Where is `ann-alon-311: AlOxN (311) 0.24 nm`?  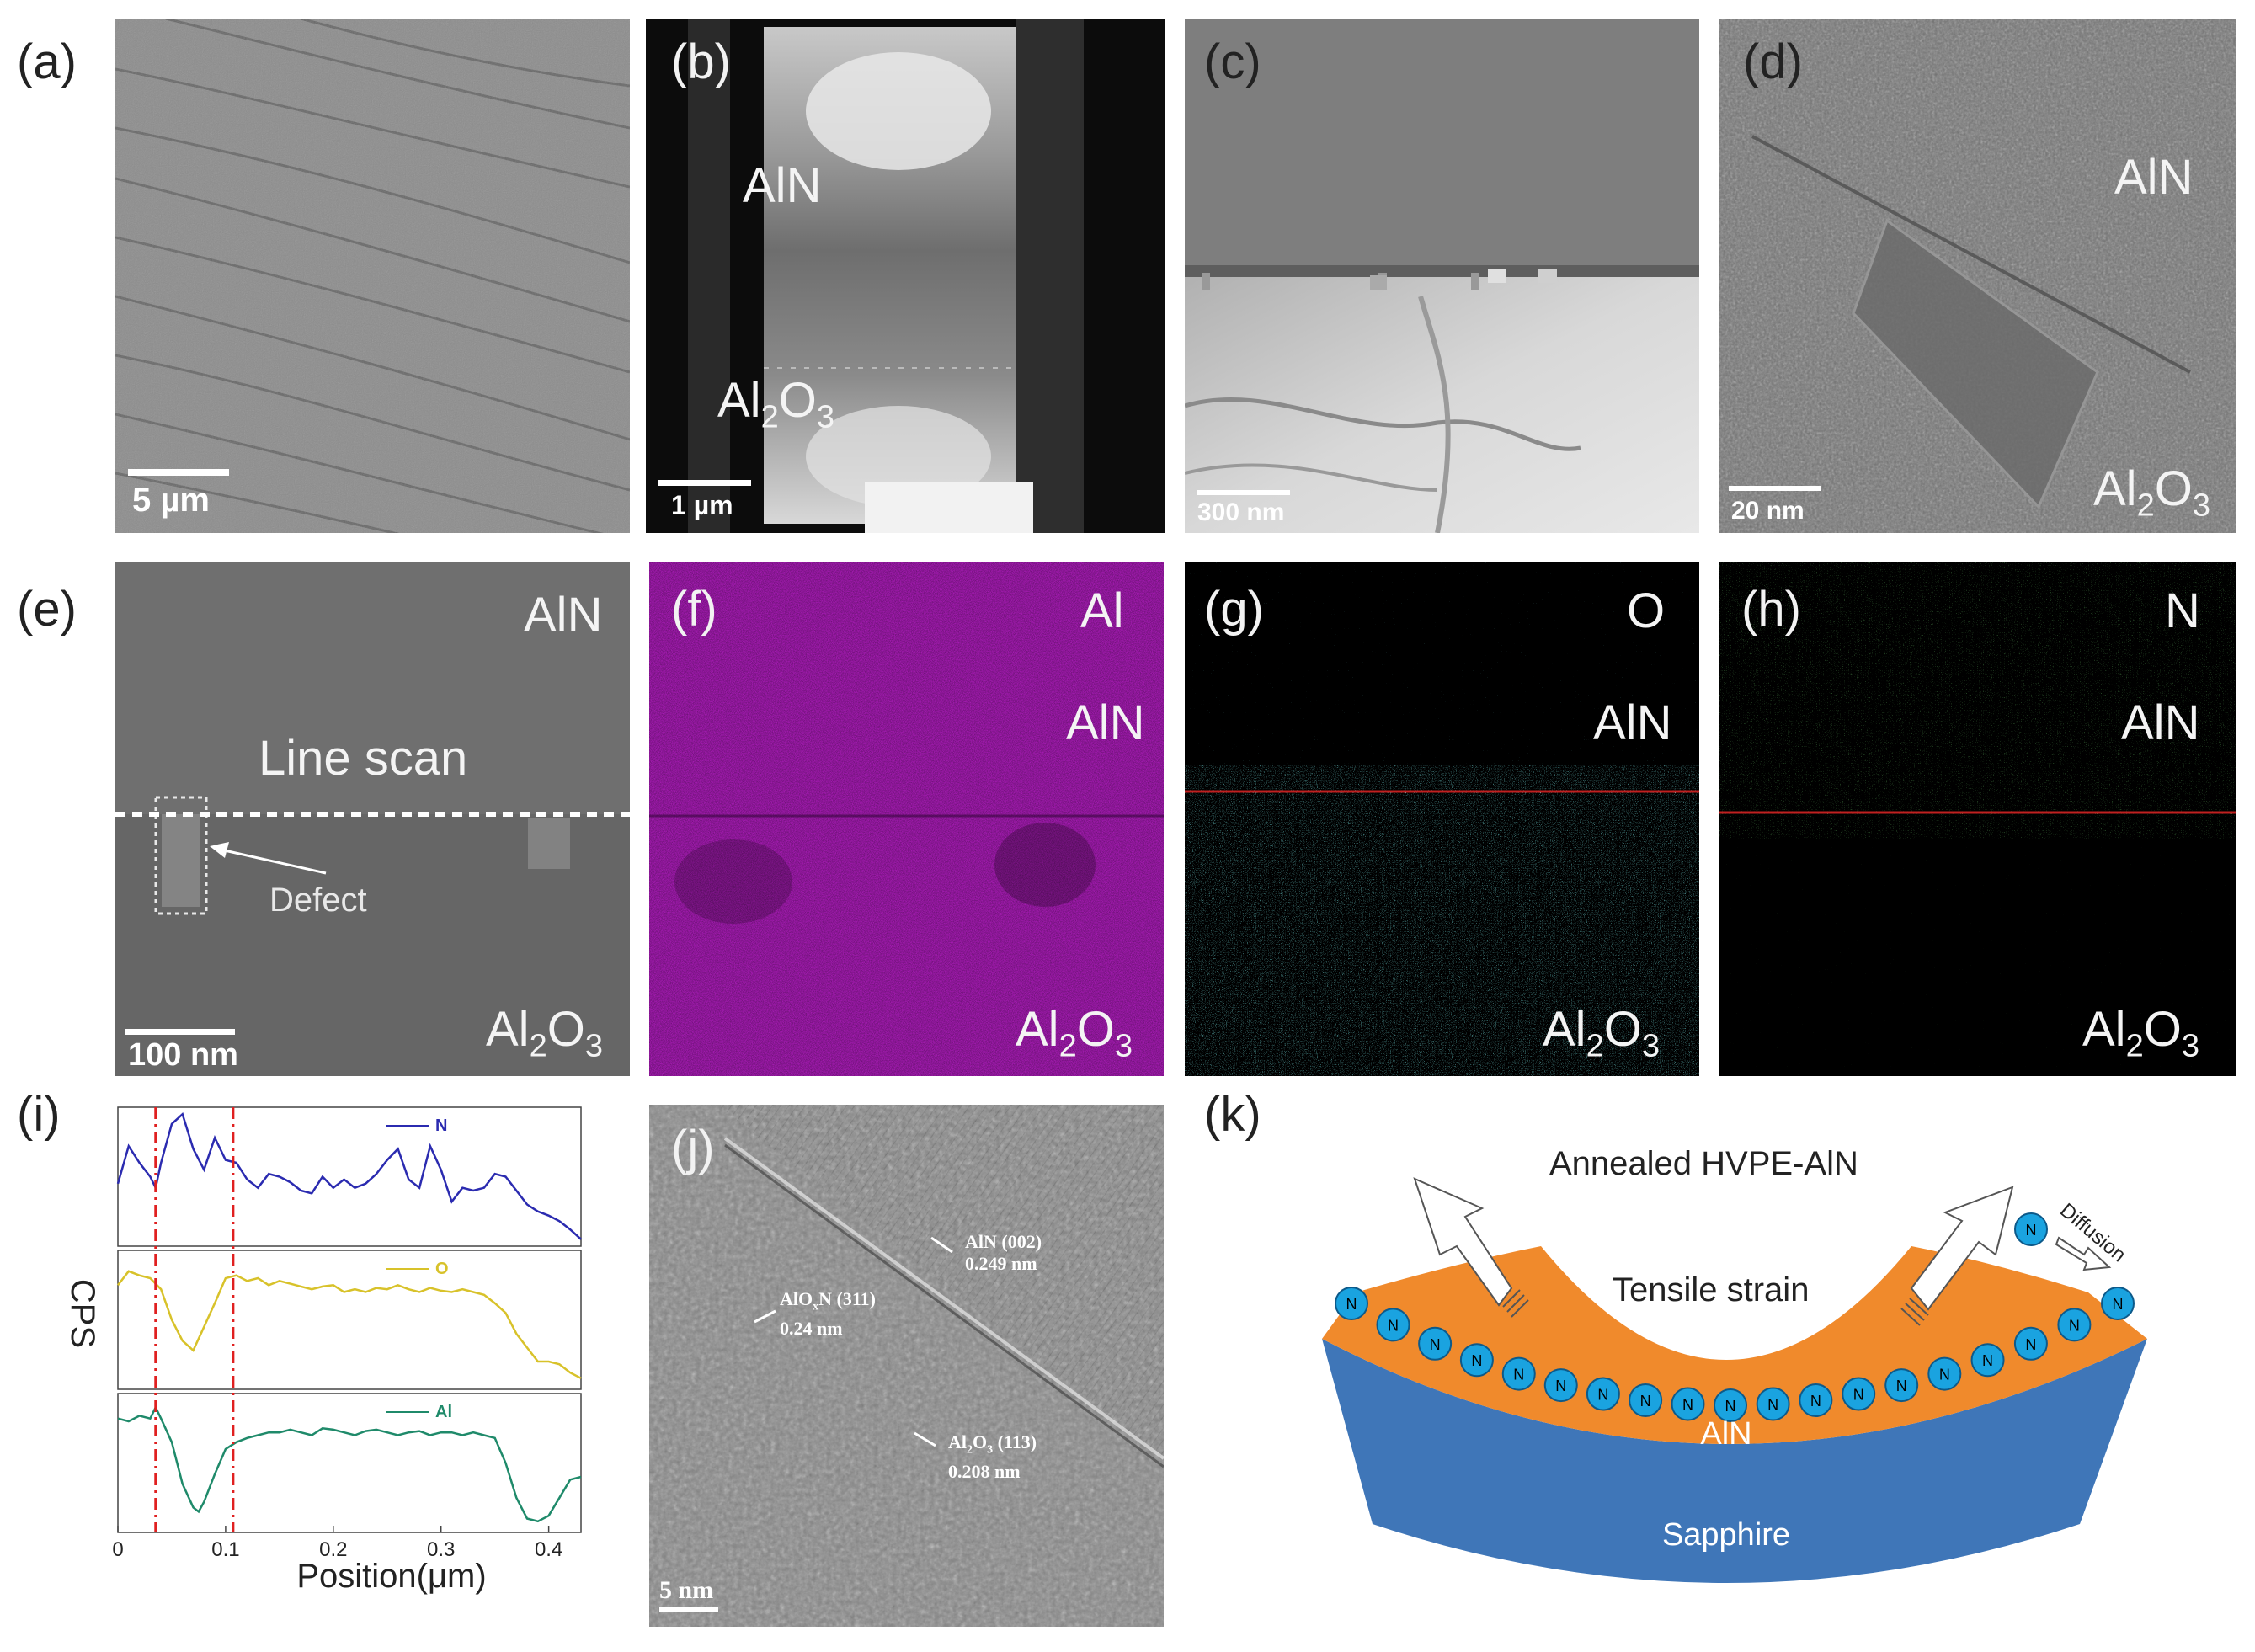
ann-alon-311: AlOxN (311) 0.24 nm is located at coordinates (828, 1314).